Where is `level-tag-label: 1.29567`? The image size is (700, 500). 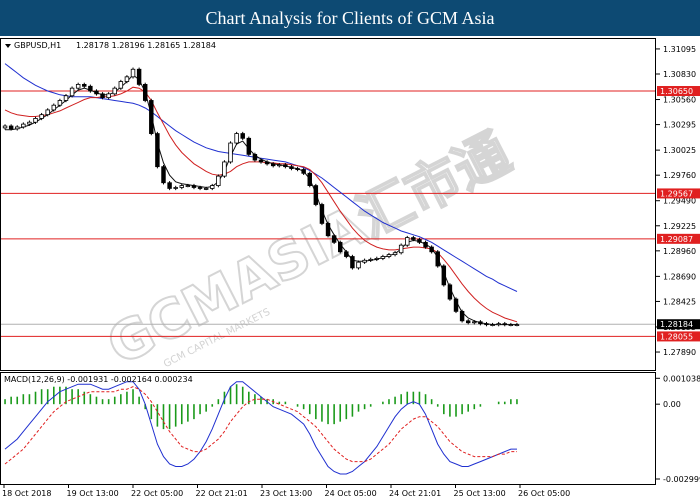
level-tag-label: 1.29567 is located at coordinates (676, 193).